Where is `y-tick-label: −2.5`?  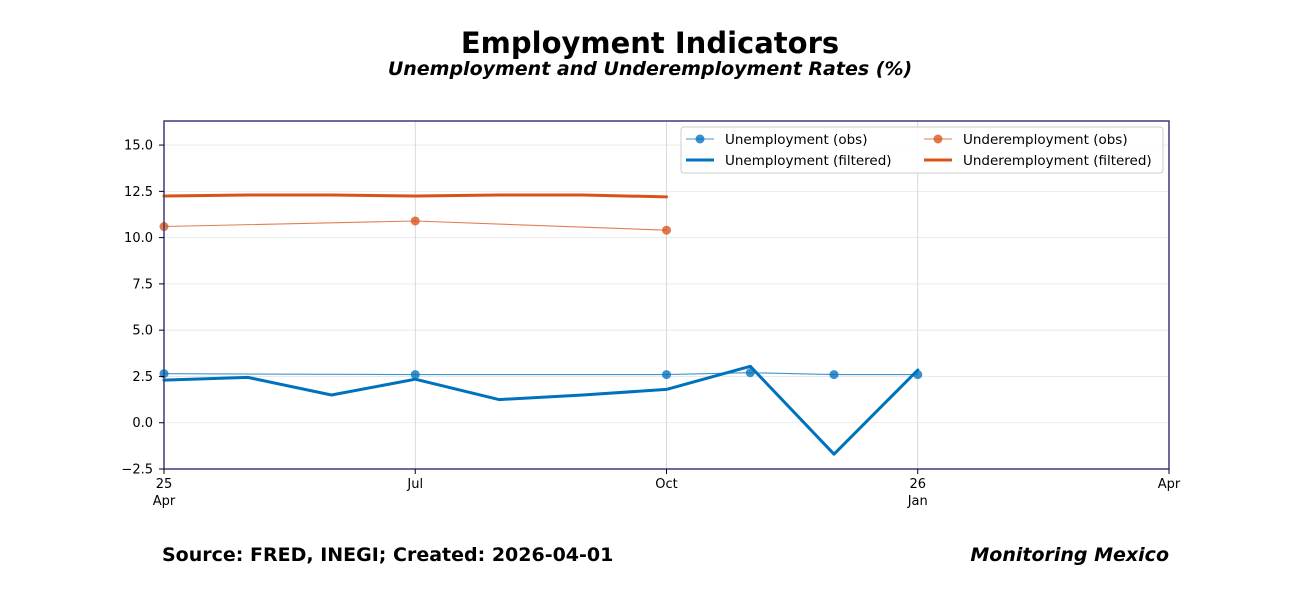
y-tick-label: −2.5 is located at coordinates (137, 470).